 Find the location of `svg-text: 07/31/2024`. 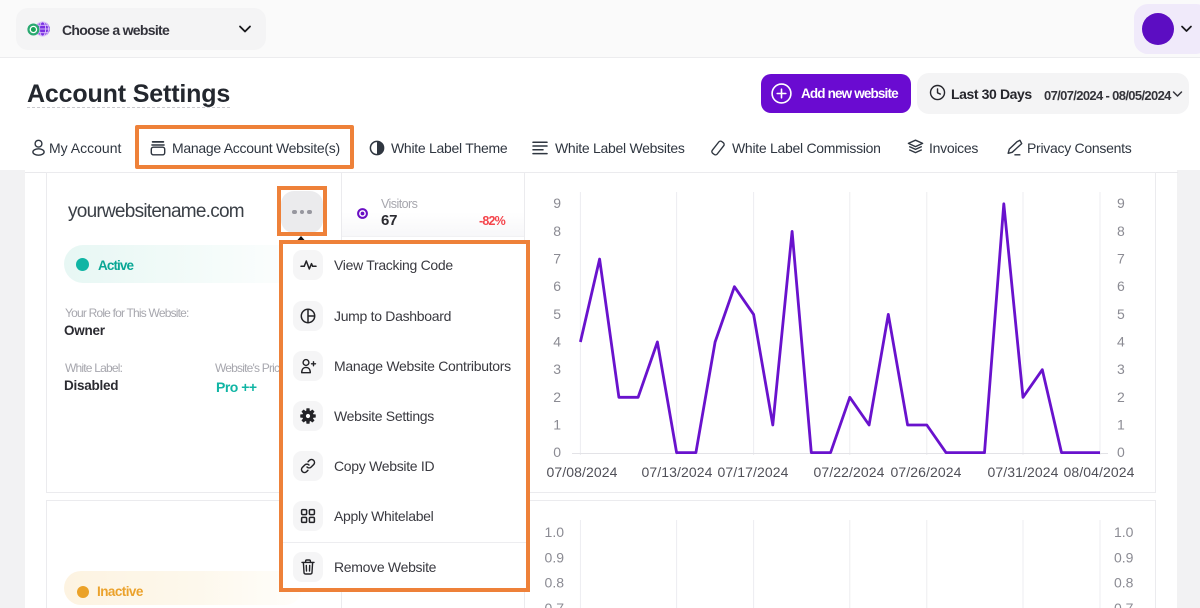

svg-text: 07/31/2024 is located at coordinates (1022, 472).